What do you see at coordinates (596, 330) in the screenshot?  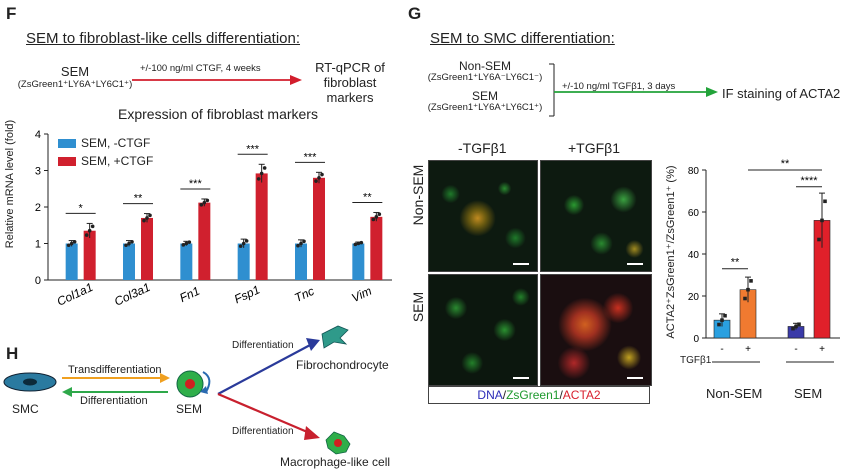 I see `image-sem-plus` at bounding box center [596, 330].